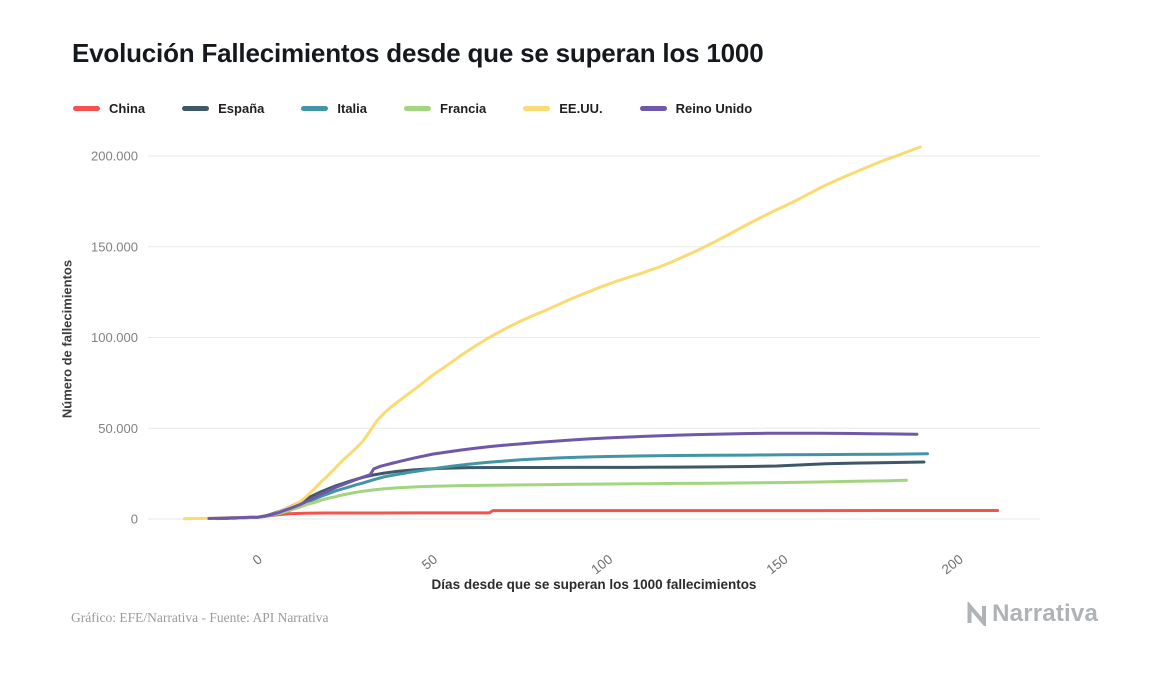 Image resolution: width=1157 pixels, height=674 pixels. What do you see at coordinates (537, 108) in the screenshot?
I see `legend-swatch-ee-uu` at bounding box center [537, 108].